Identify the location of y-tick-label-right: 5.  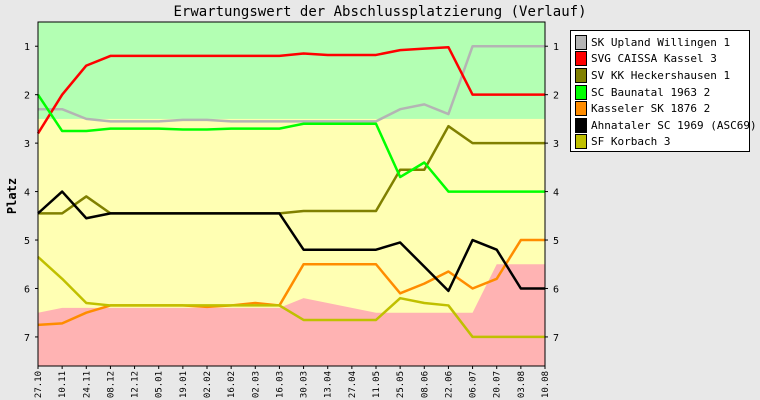
(556, 241).